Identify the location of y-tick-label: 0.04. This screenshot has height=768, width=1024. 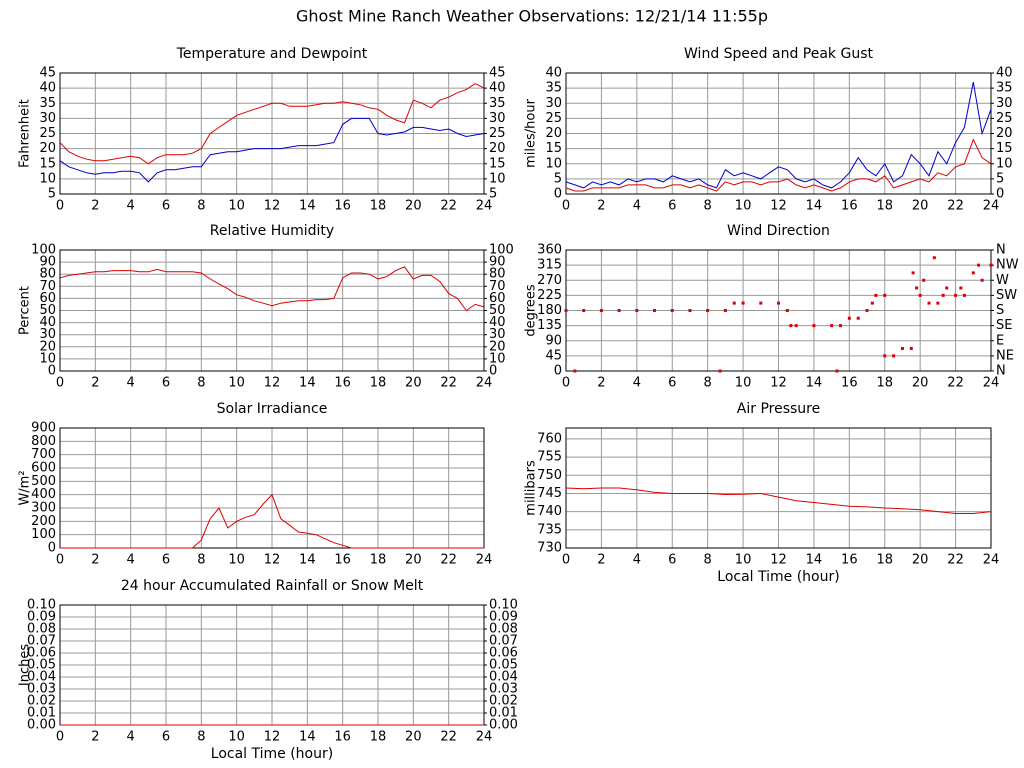
(41, 677).